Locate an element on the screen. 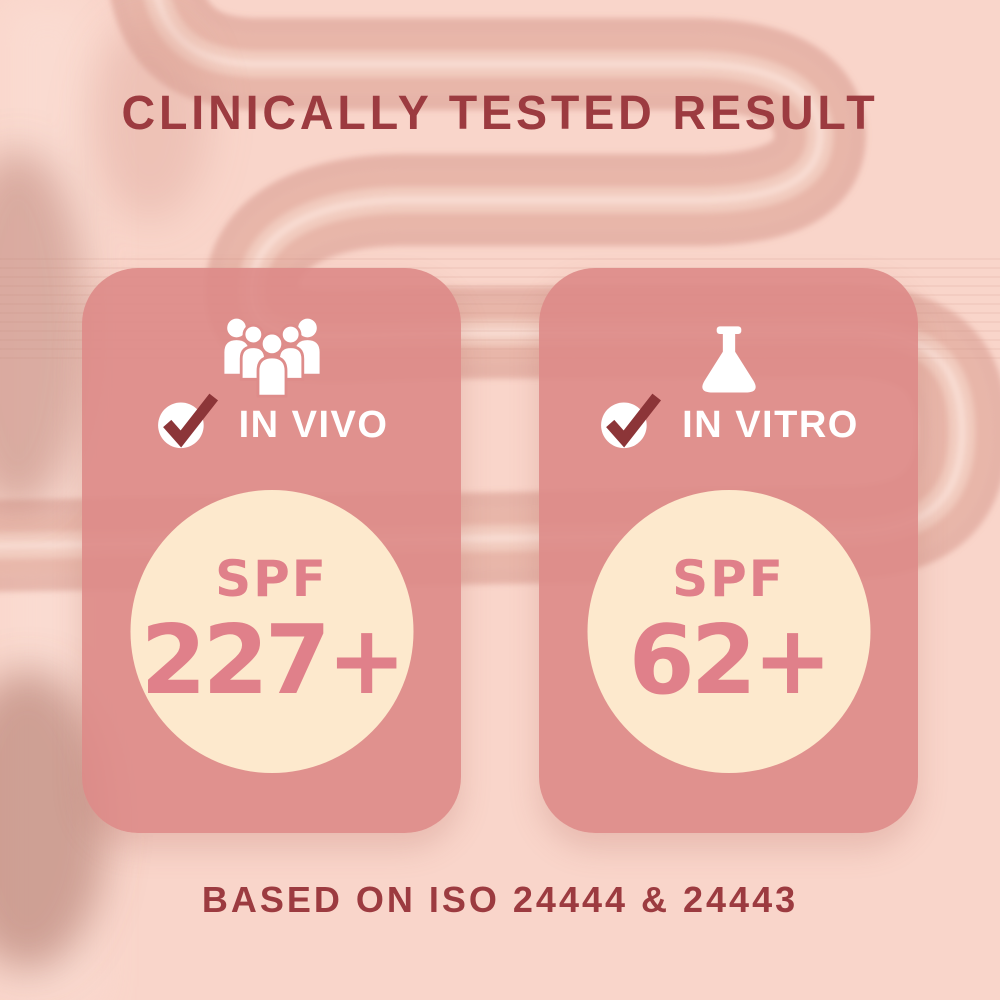 This screenshot has height=1000, width=1000. in-vitro-label-row: IN VITRO is located at coordinates (728, 425).